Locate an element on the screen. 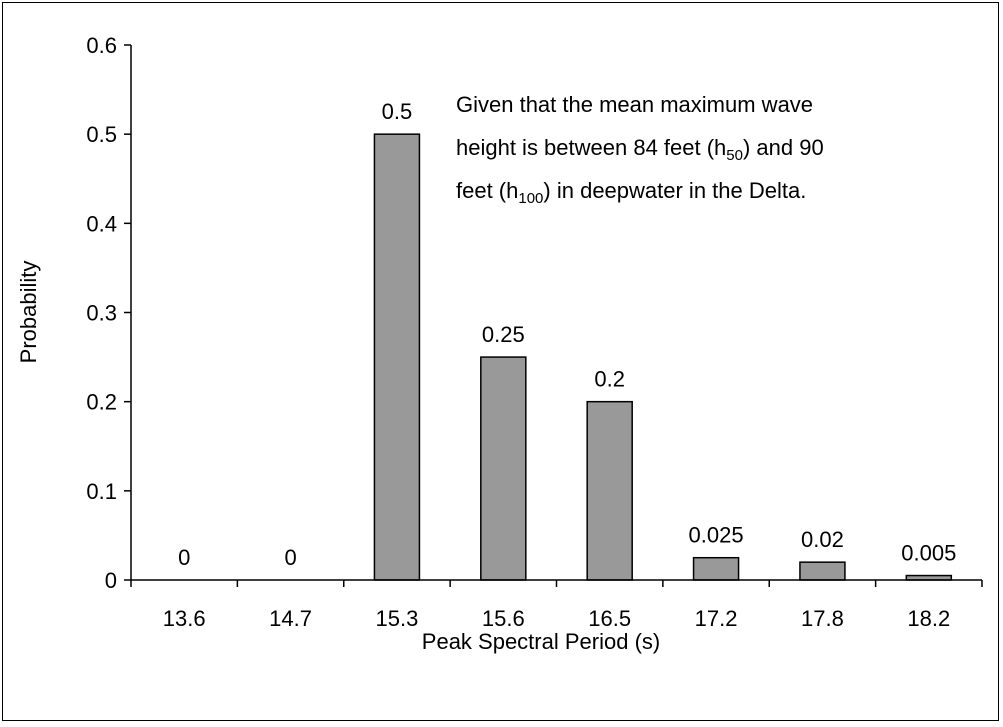  y-axis-title: Probability is located at coordinates (28, 312).